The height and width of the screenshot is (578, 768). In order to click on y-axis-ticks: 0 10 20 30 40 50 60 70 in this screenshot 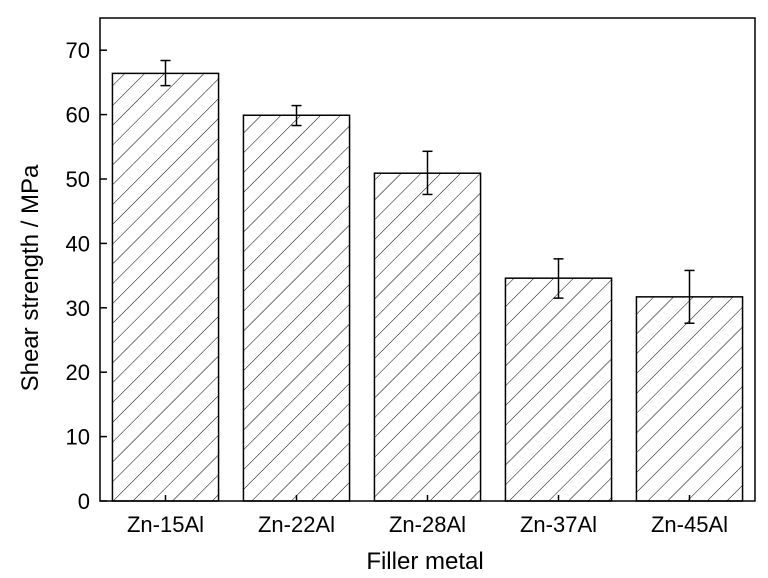, I will do `click(86, 276)`.